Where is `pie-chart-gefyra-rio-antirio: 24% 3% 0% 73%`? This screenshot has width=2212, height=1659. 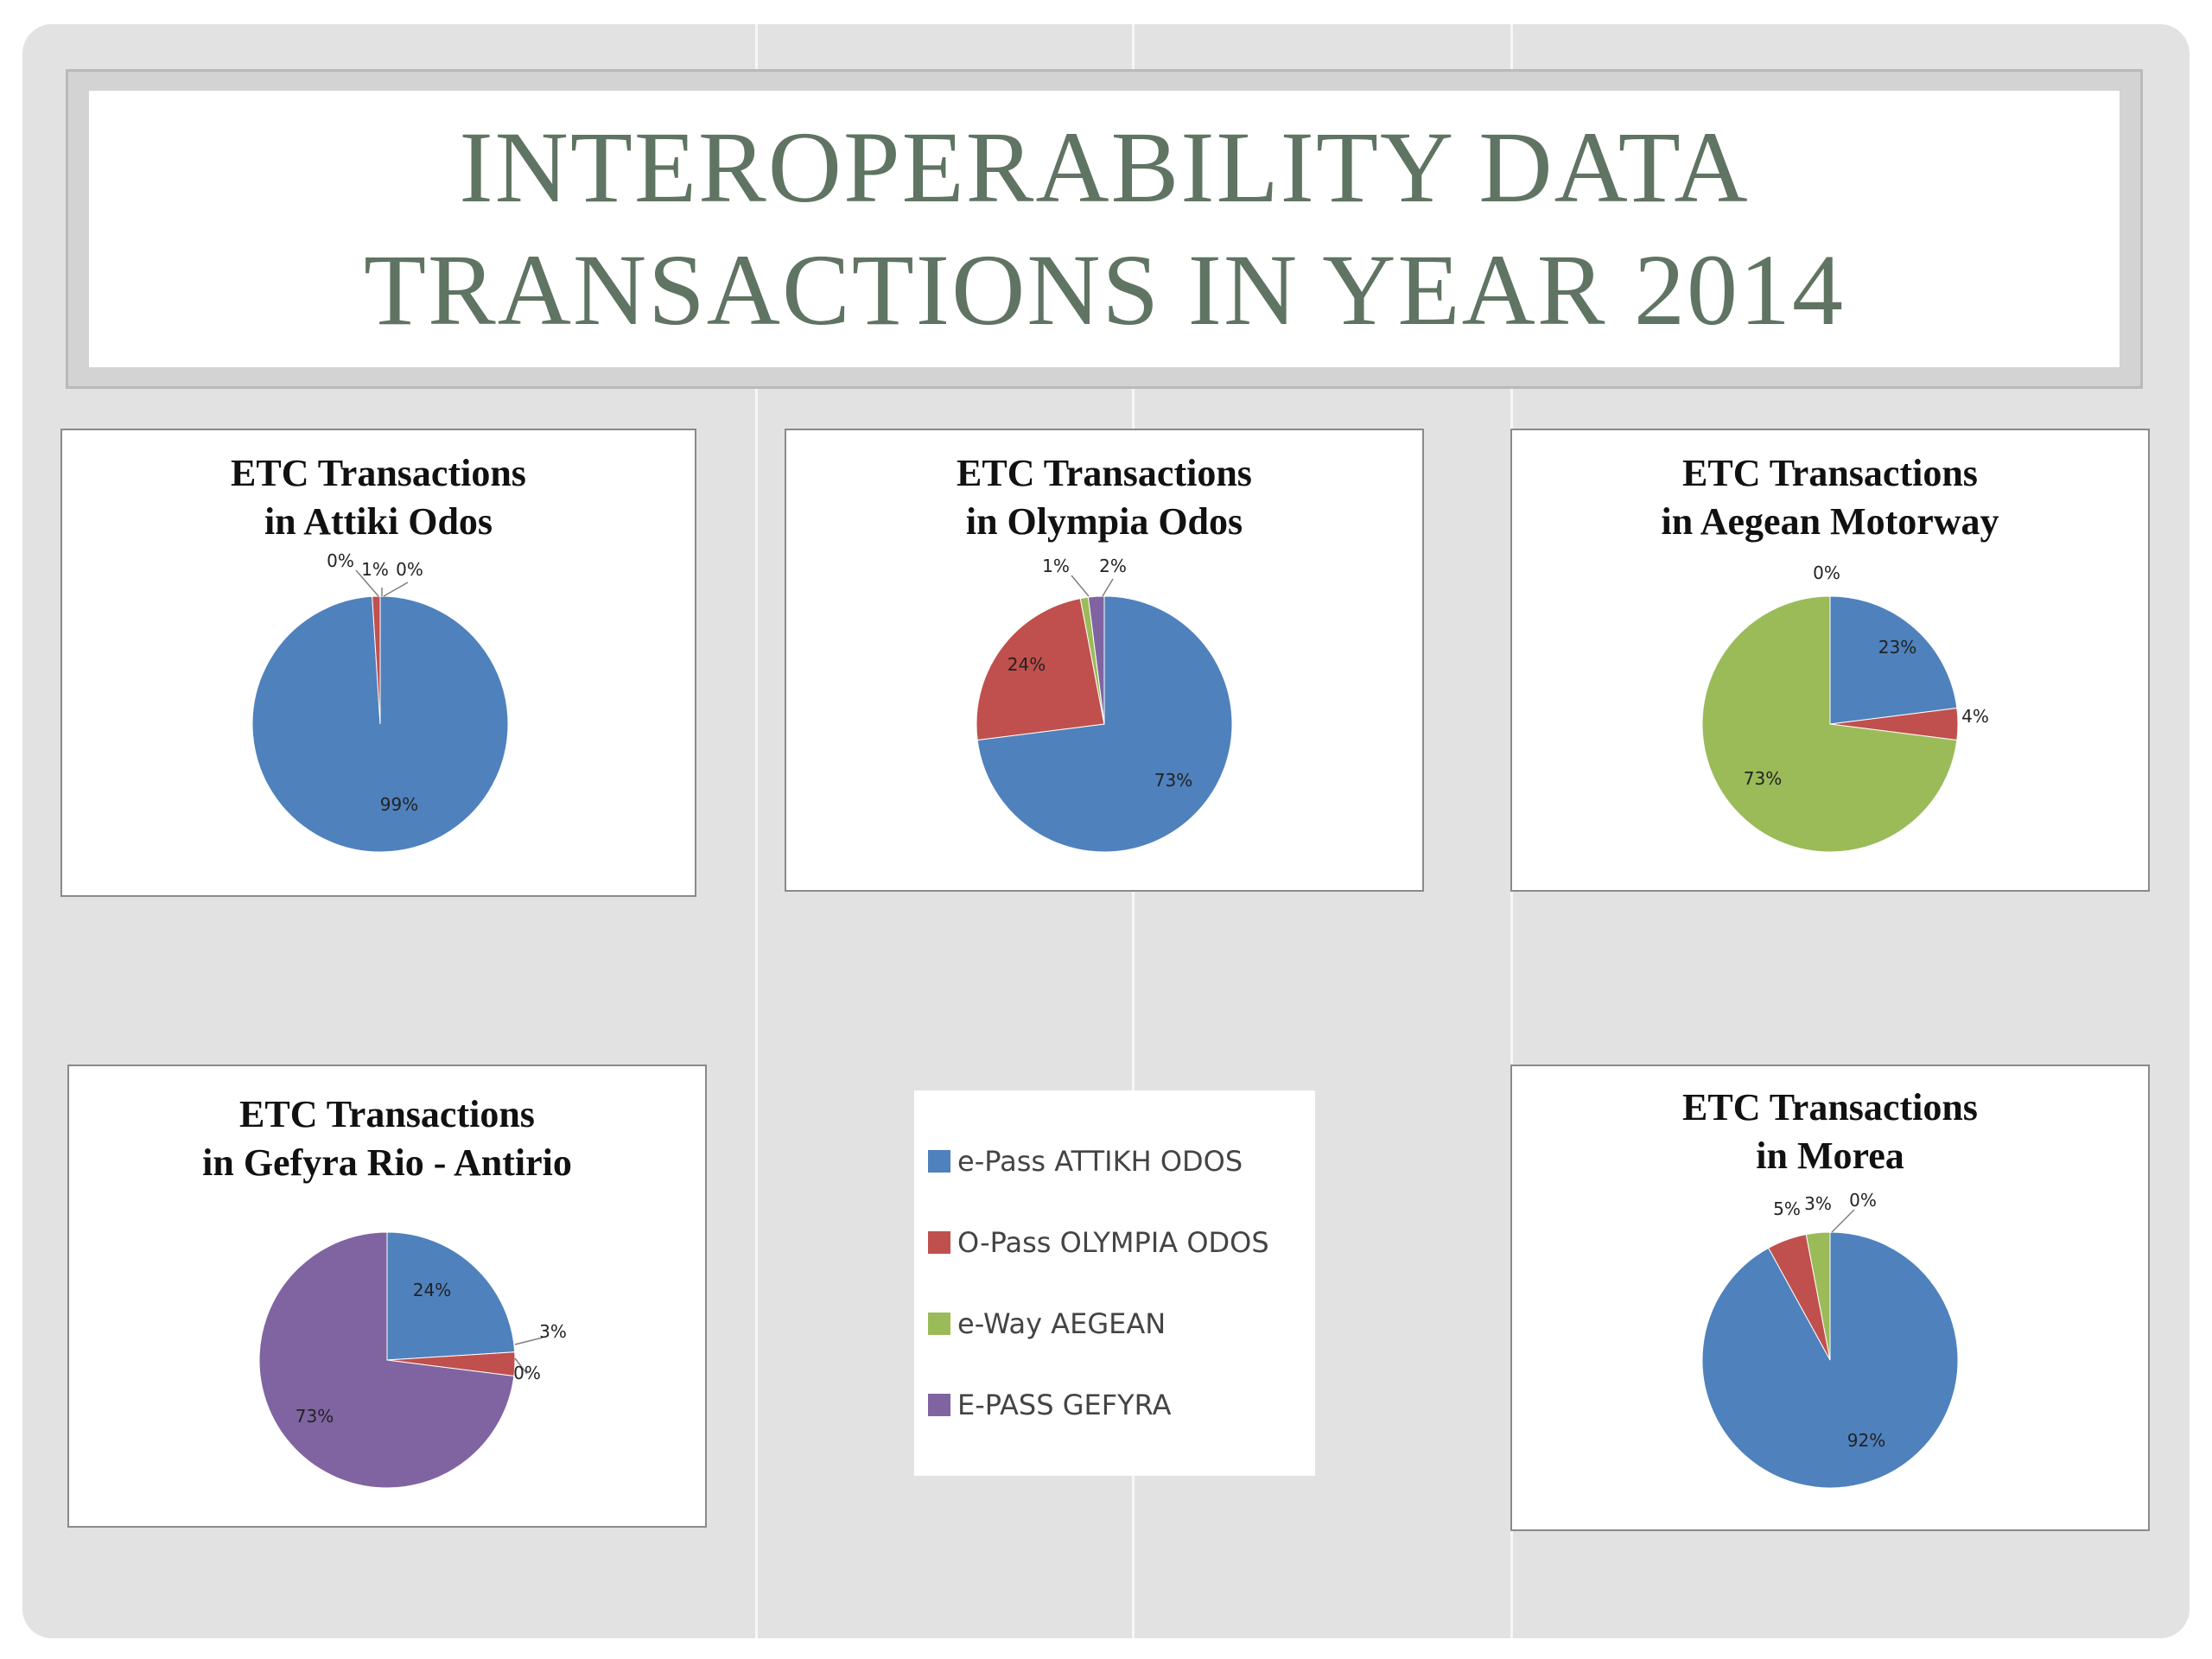 pie-chart-gefyra-rio-antirio: 24% 3% 0% 73% is located at coordinates (412, 1360).